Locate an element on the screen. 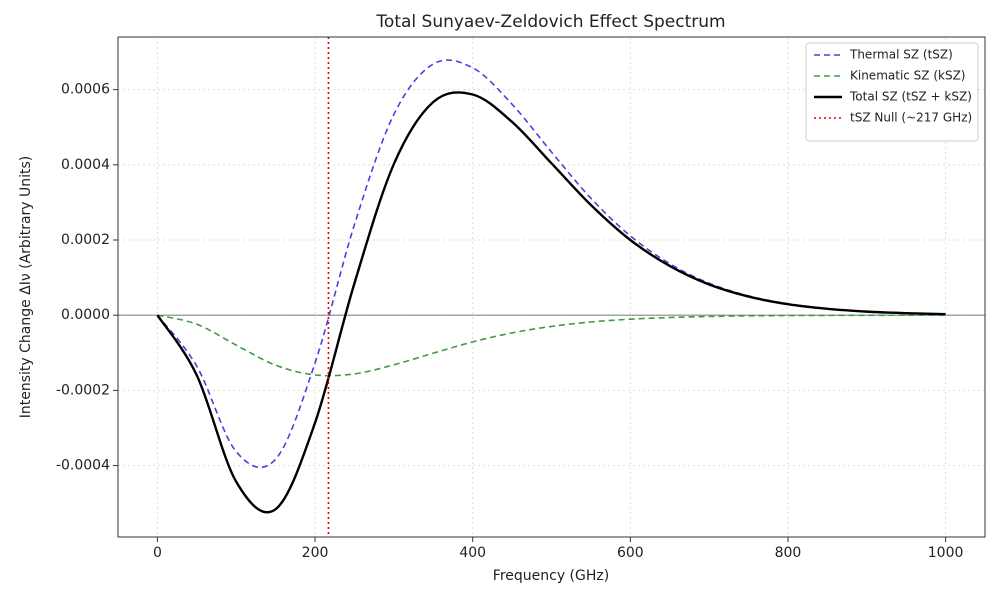 The image size is (1000, 600). y-tick-label: 0.0000 is located at coordinates (85, 315).